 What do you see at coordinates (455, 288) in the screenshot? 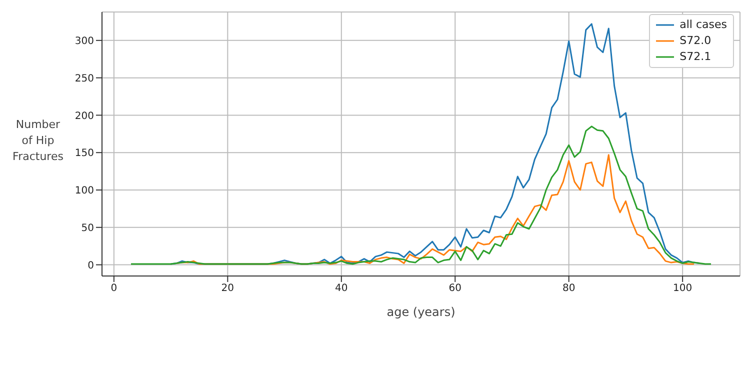
I see `x-tick-label: 60` at bounding box center [455, 288].